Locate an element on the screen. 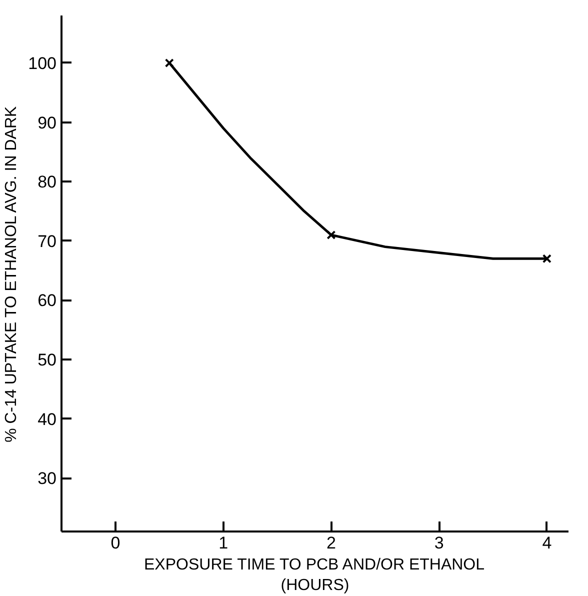  x-tick-label: 0 is located at coordinates (115, 543).